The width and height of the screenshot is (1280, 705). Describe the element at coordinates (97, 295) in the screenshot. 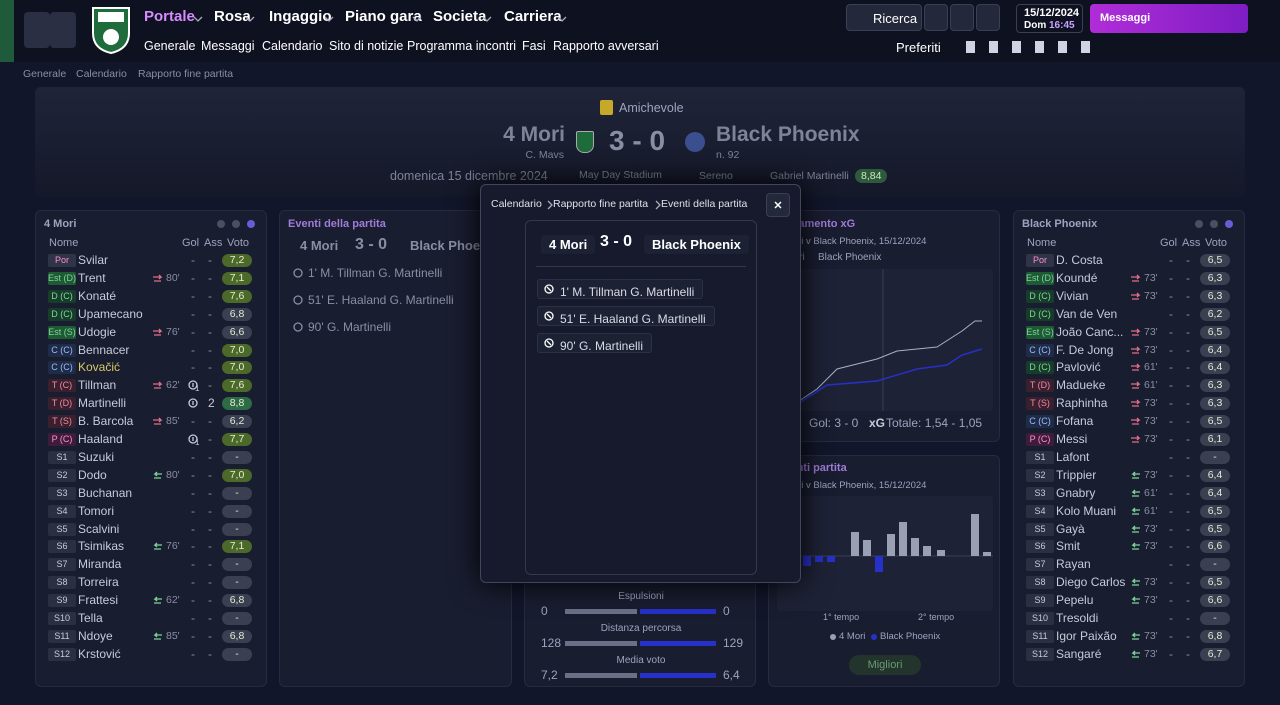

I see `player-name: Konaté` at that location.